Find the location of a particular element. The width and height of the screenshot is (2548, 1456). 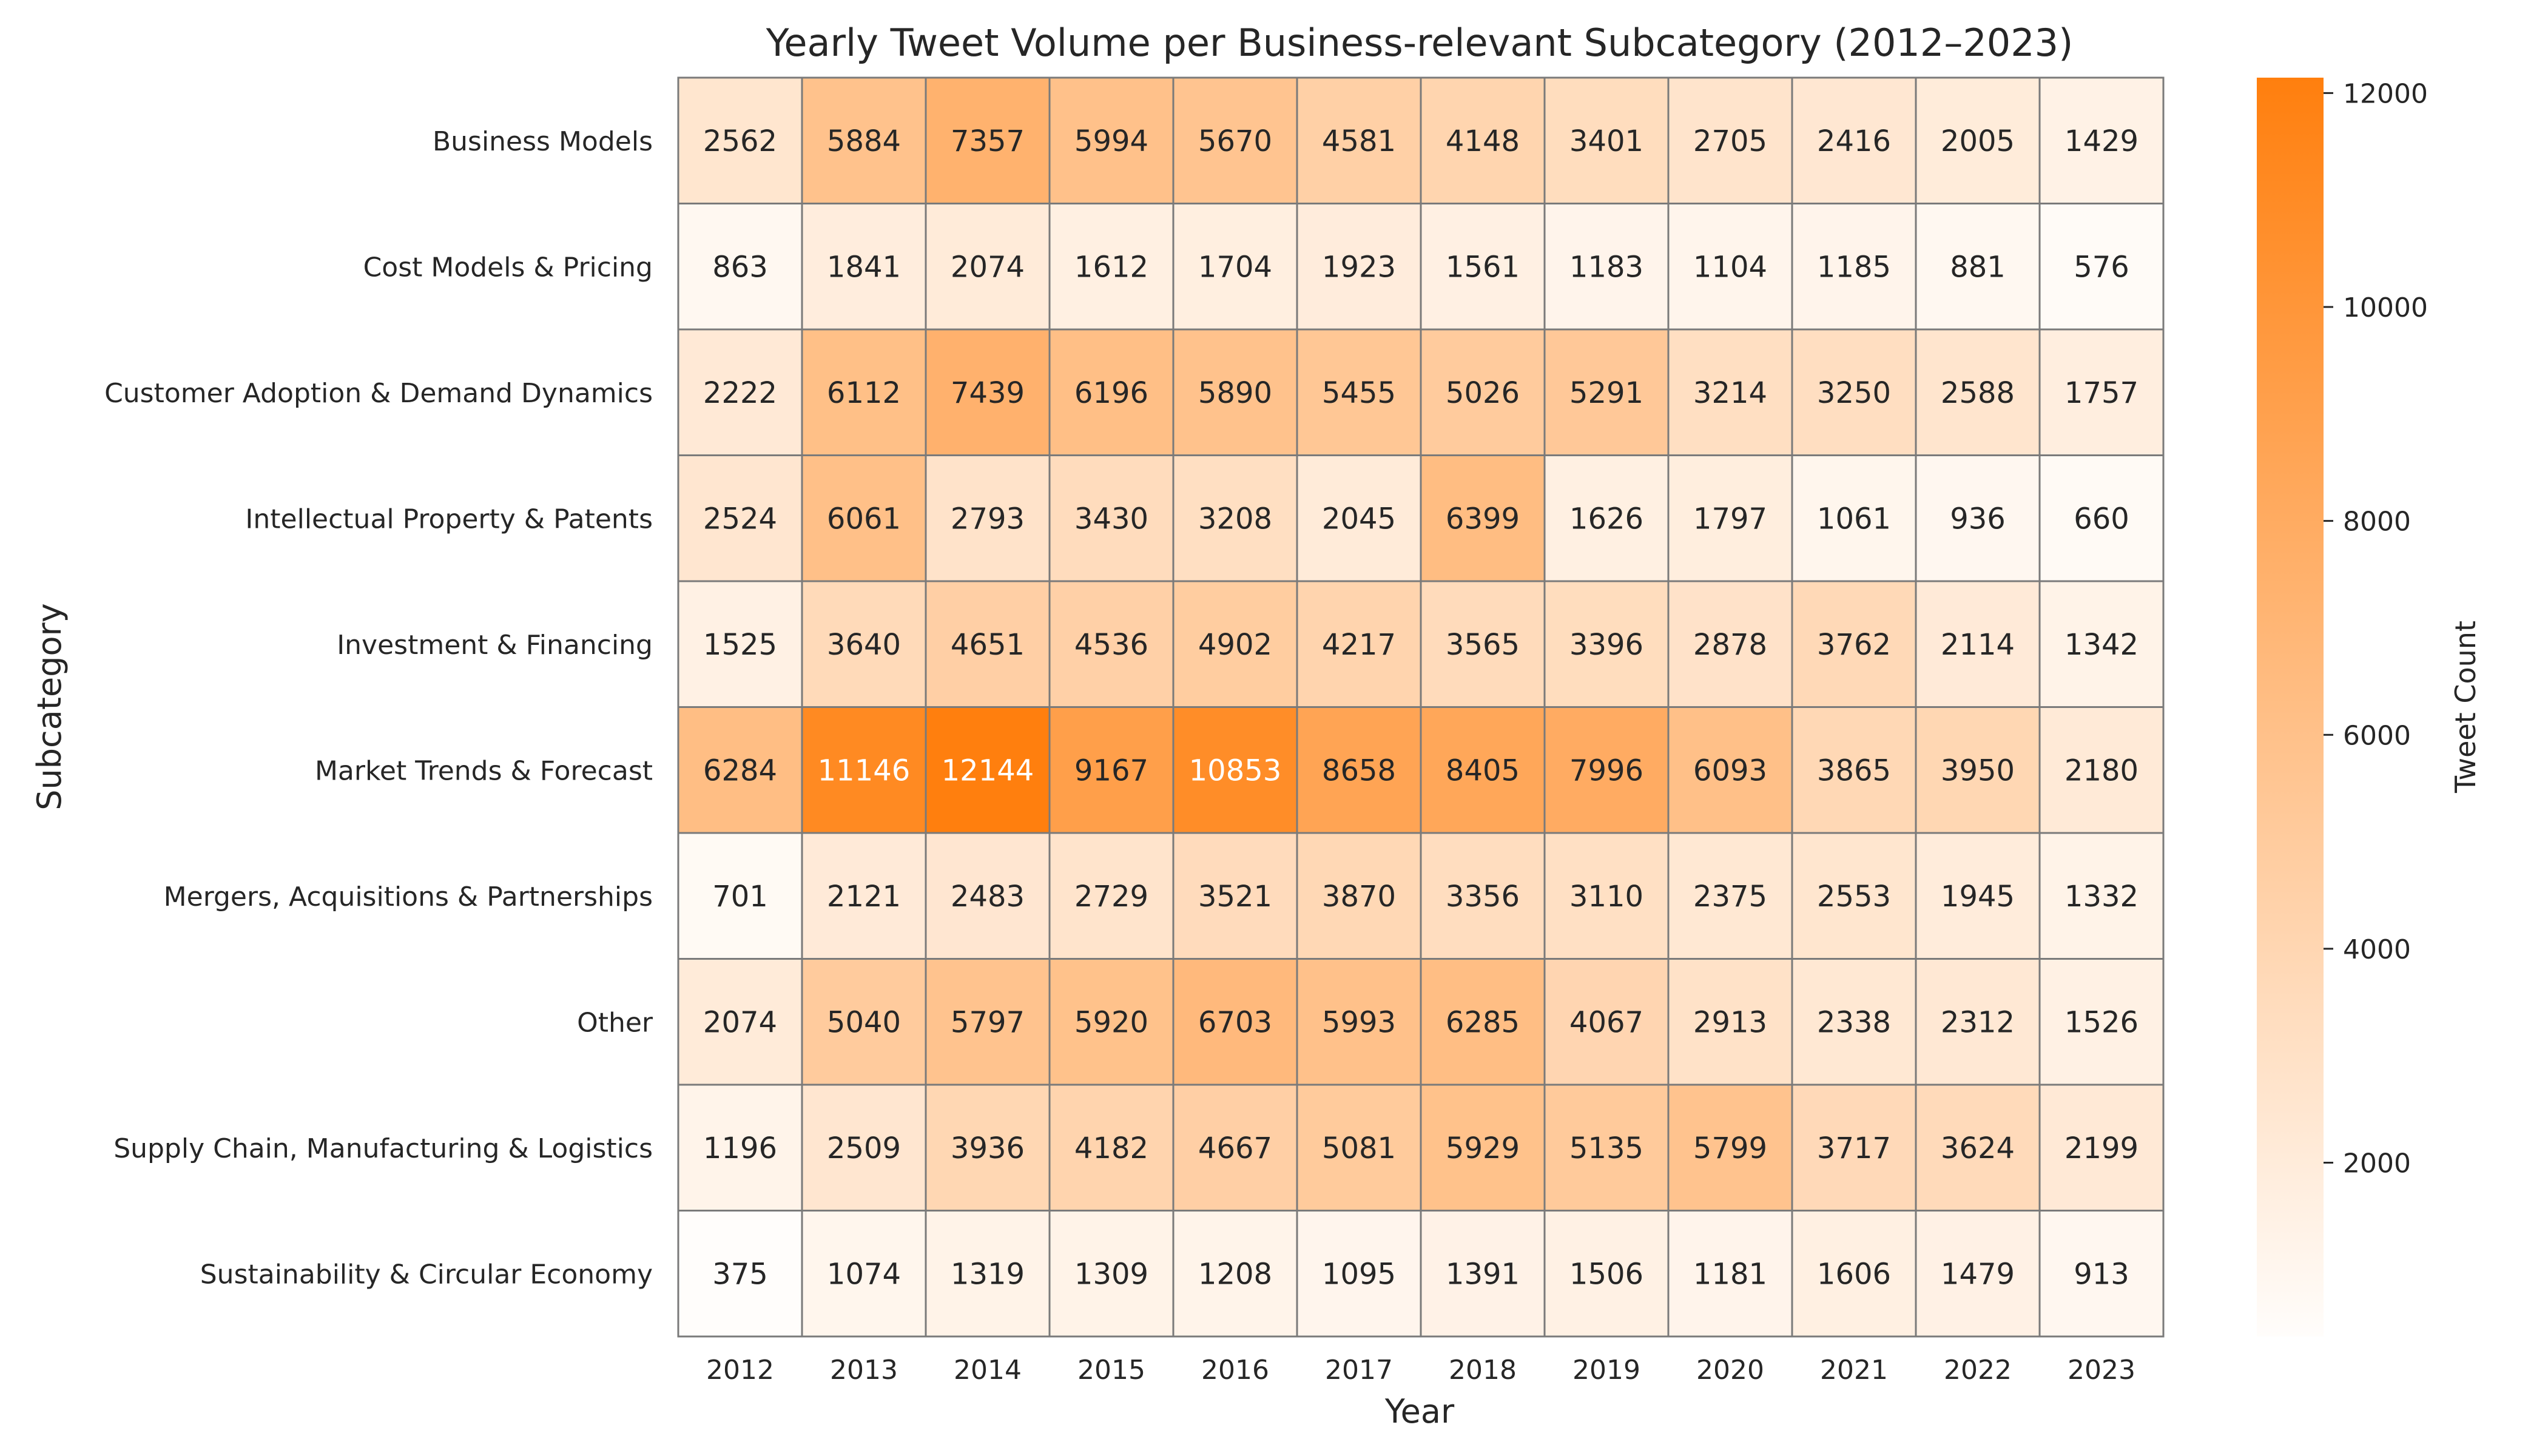

cell-value-label: 3870 is located at coordinates (1359, 897).